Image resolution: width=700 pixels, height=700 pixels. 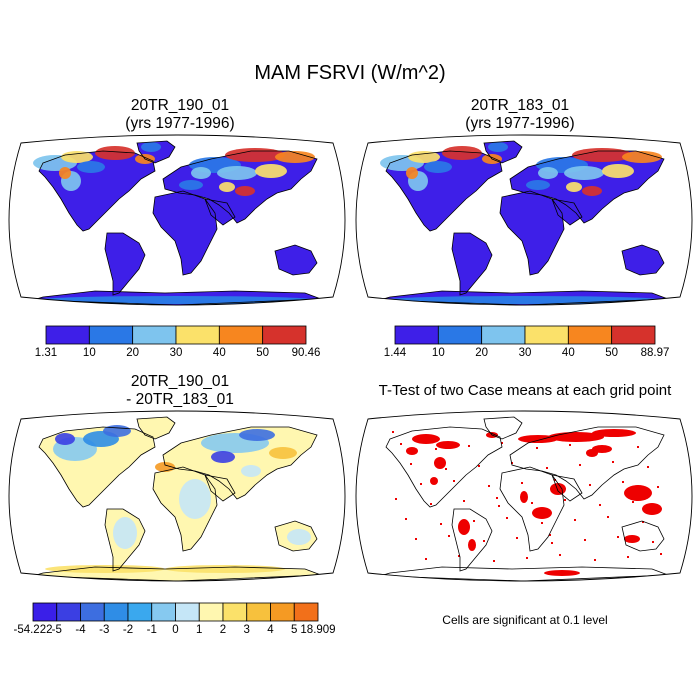 I want to click on continent-africa-coast, so click(x=532, y=233).